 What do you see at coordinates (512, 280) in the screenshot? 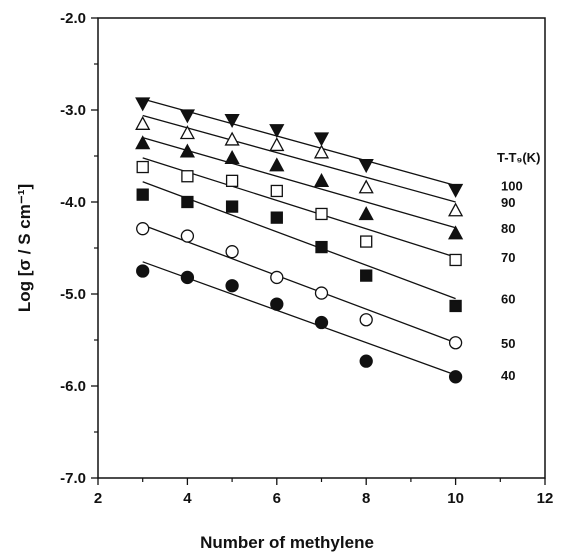
I see `legend: 100 90 80 70 60 50 40` at bounding box center [512, 280].